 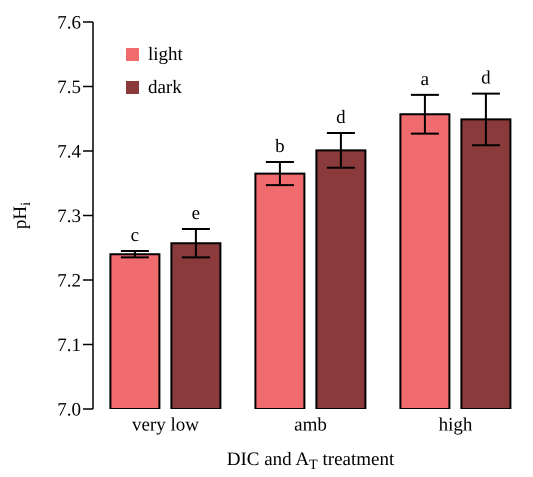 What do you see at coordinates (135, 235) in the screenshot?
I see `data-label: c` at bounding box center [135, 235].